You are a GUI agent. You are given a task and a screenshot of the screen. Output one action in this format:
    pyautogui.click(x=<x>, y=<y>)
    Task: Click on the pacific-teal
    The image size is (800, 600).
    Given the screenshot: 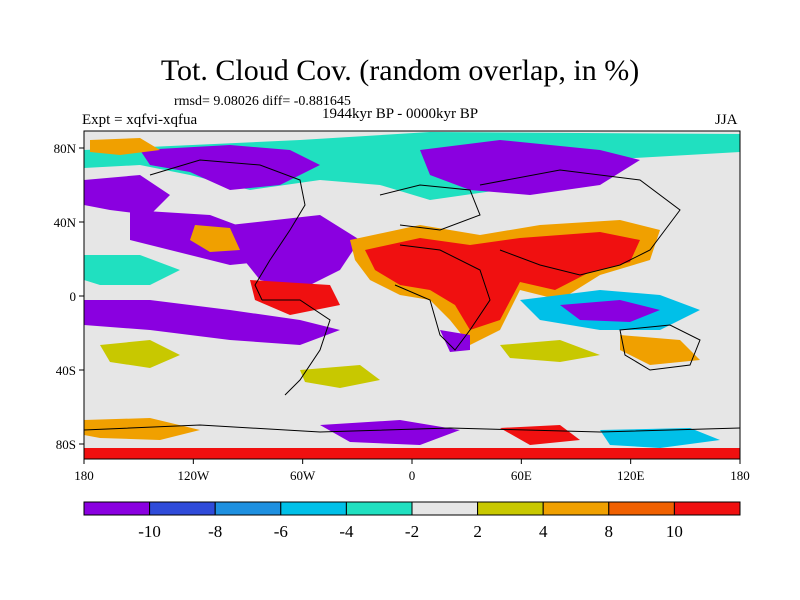 What is the action you would take?
    pyautogui.click(x=132, y=270)
    